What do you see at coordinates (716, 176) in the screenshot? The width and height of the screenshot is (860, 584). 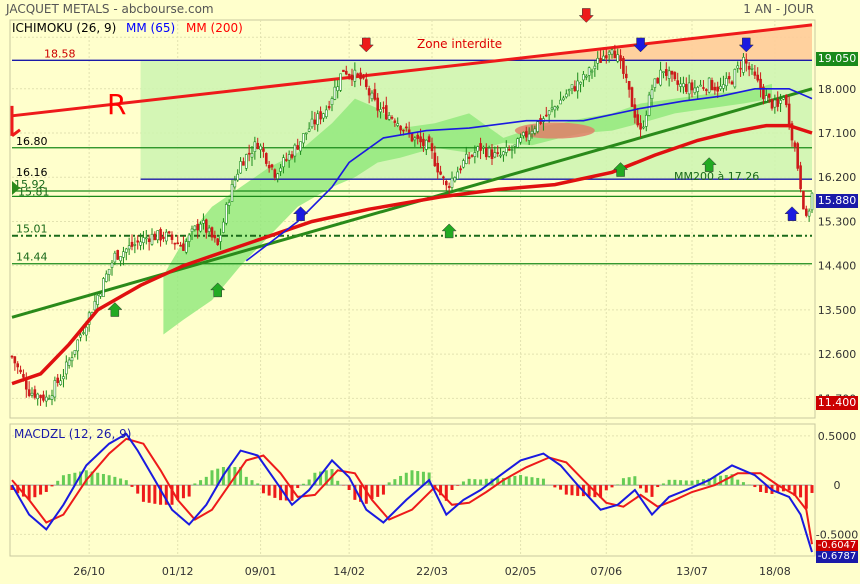 I see `mm200-note: MM200 à 17.26` at bounding box center [716, 176].